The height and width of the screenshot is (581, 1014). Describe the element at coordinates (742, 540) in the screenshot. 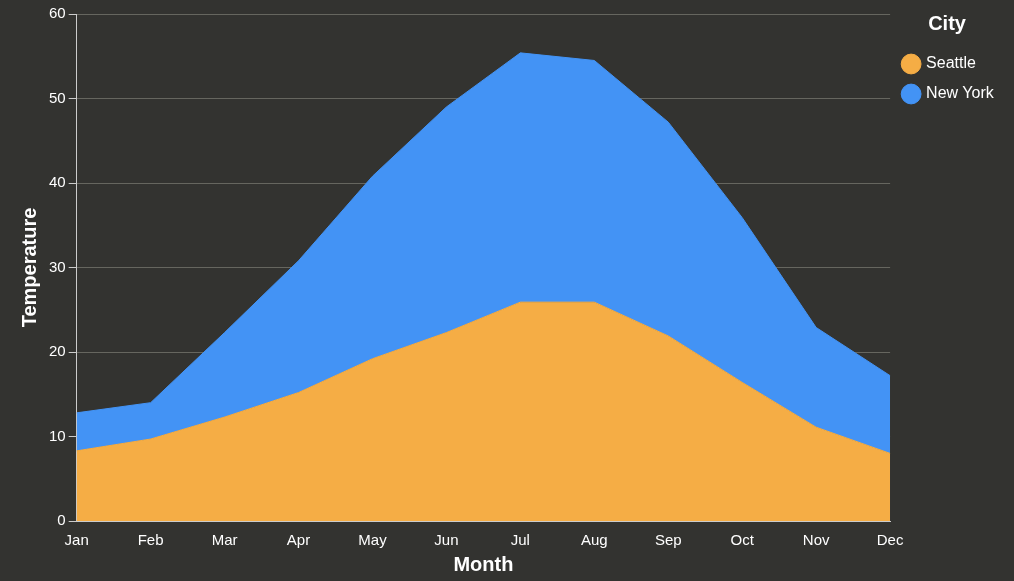

I see `x-tick-label: Oct` at that location.